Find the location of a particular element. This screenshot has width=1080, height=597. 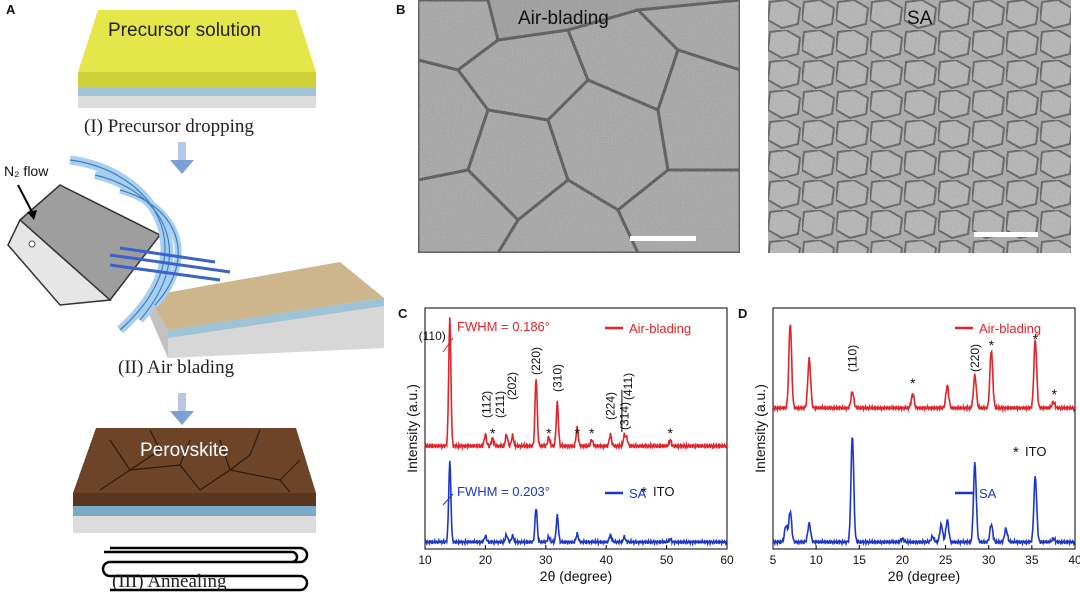

peak-label: (211) is located at coordinates (500, 404).